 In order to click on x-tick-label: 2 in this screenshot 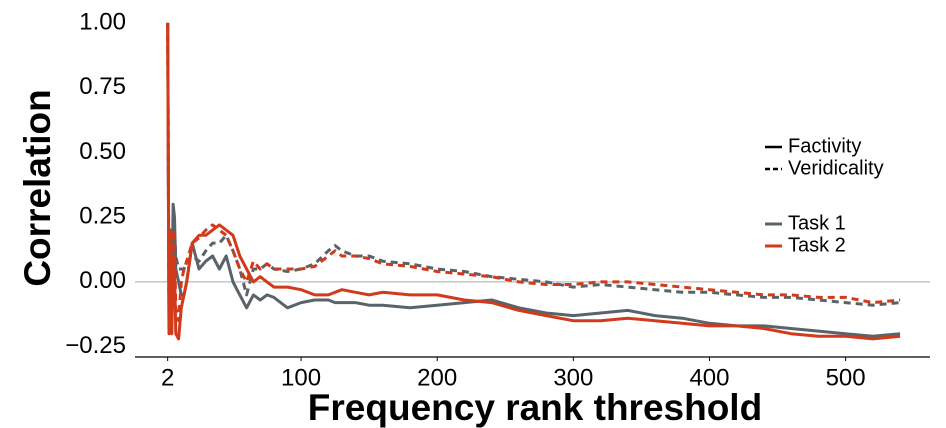, I will do `click(167, 377)`.